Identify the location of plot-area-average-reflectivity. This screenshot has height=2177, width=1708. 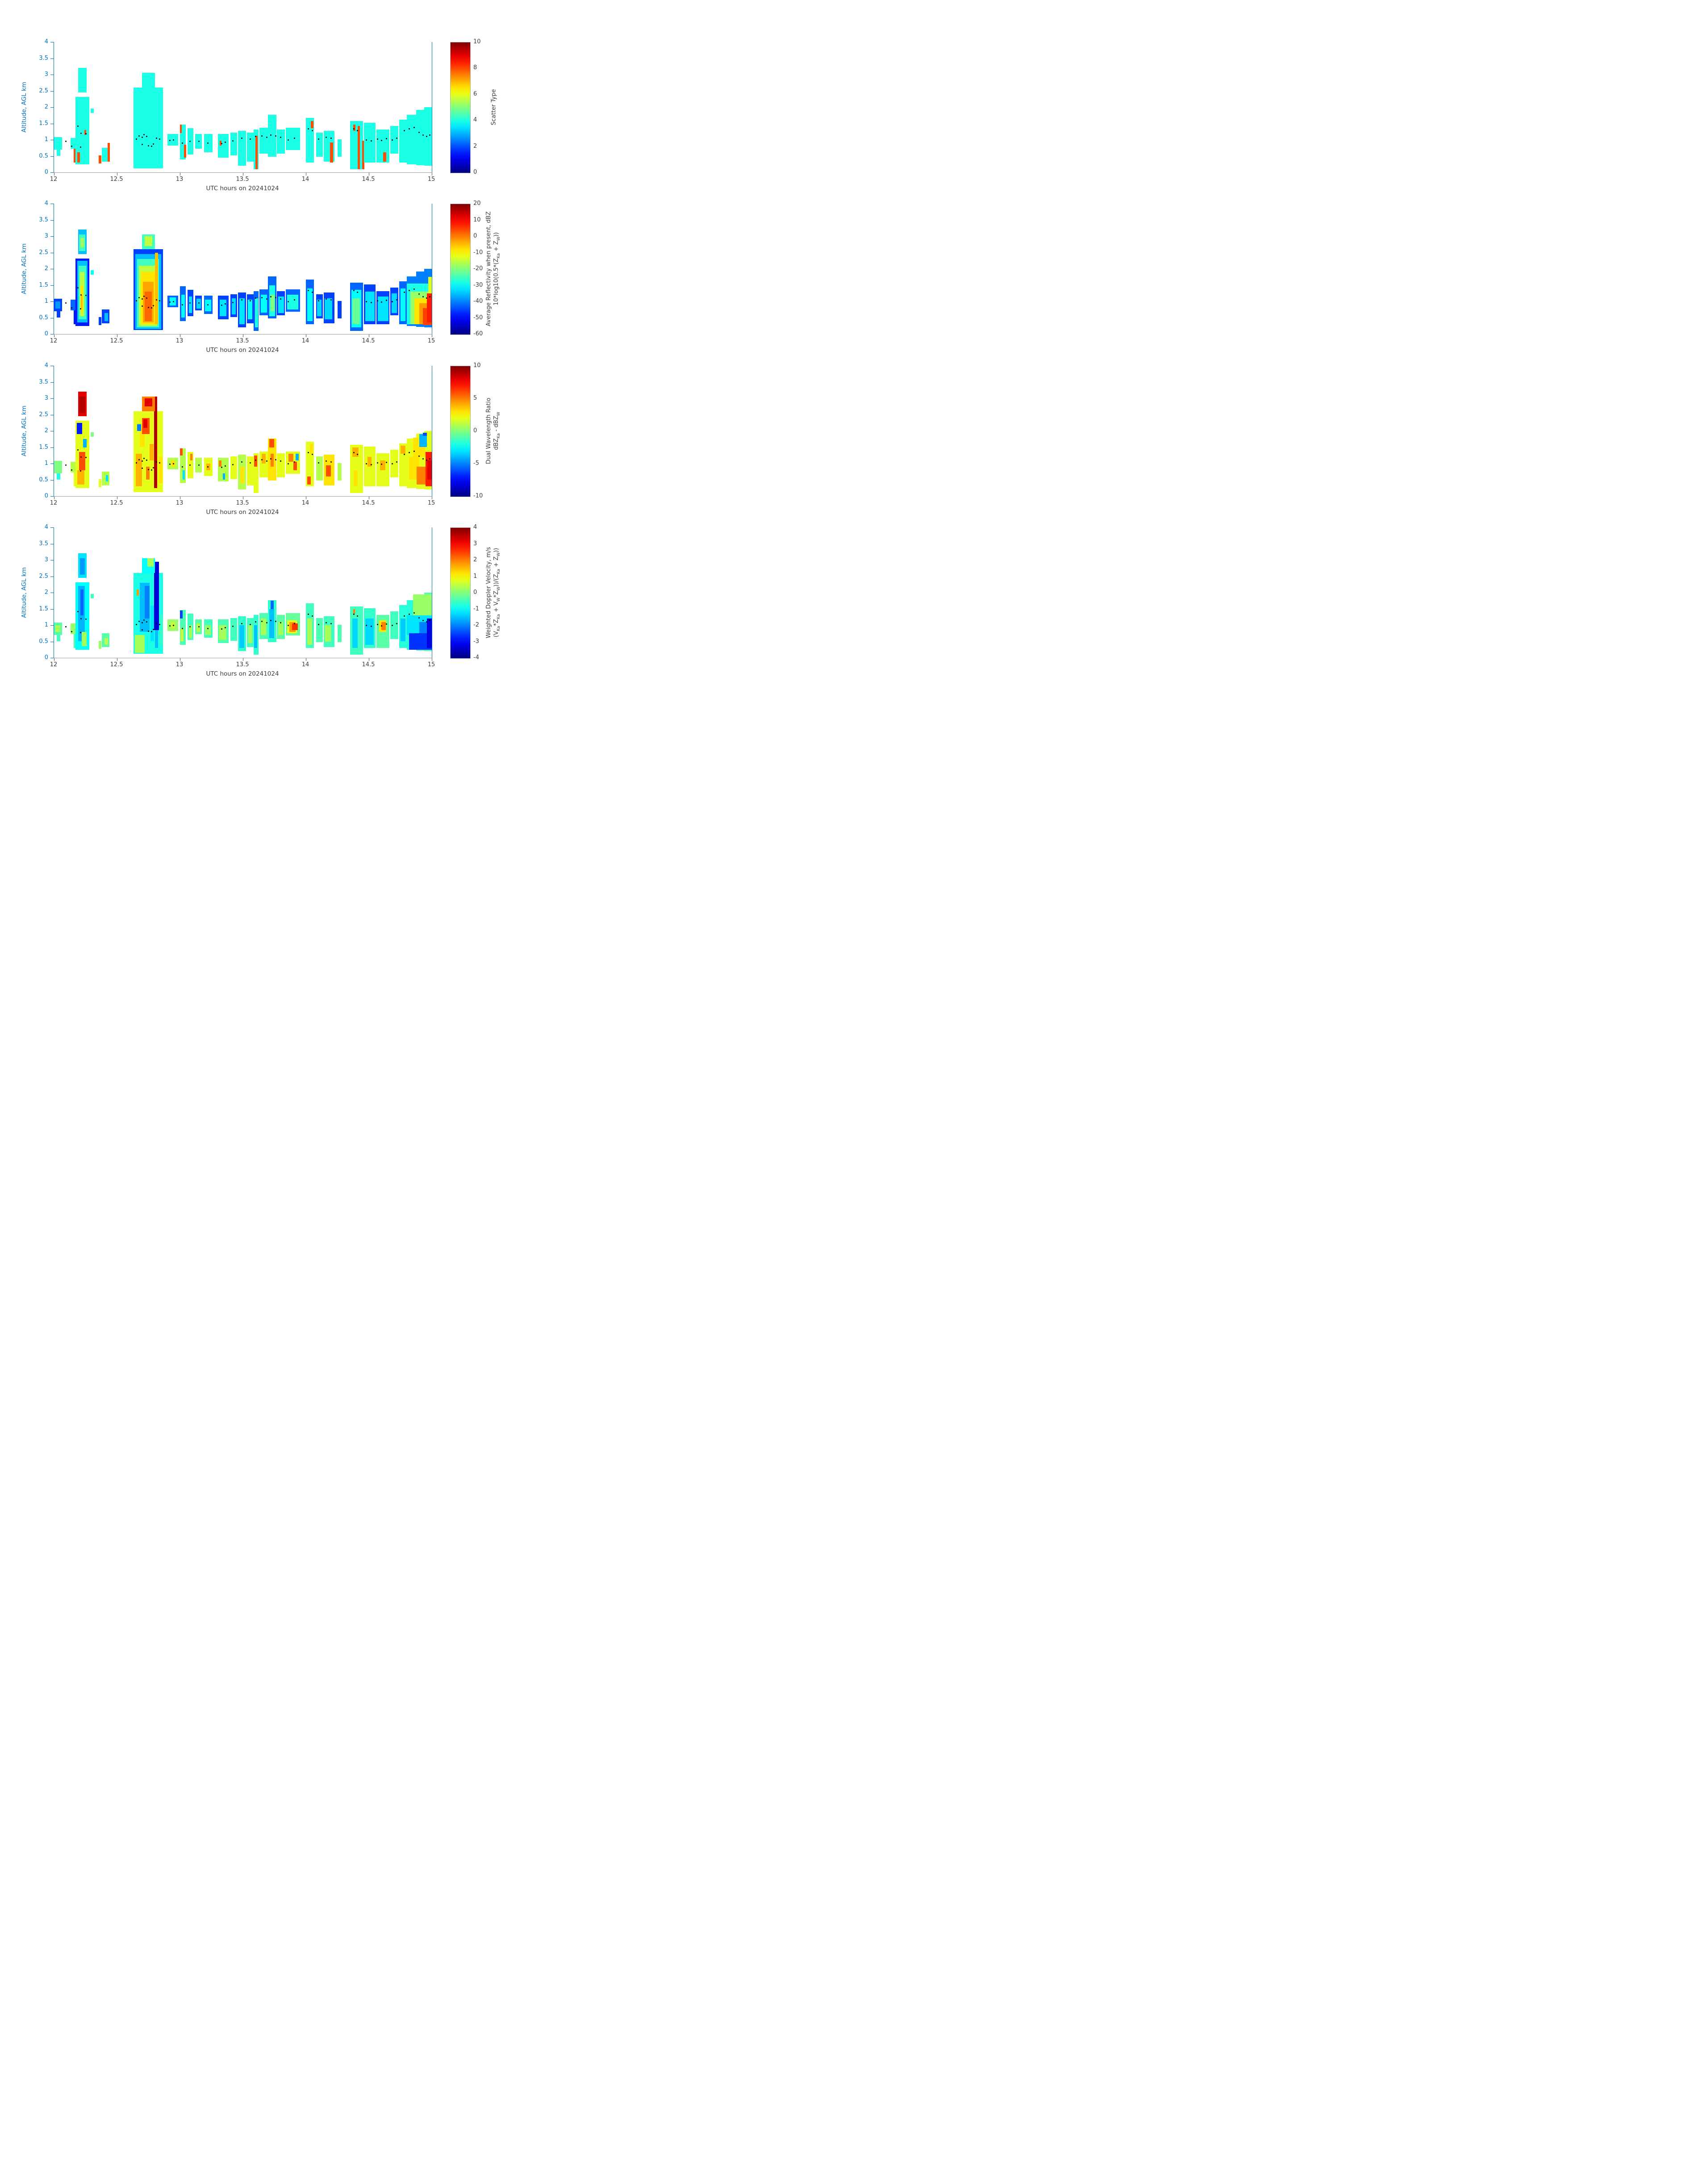
(241, 270).